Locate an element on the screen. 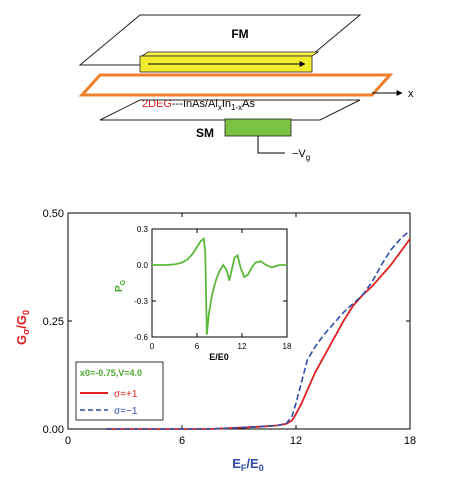 The image size is (450, 483). main-ytick-label: 0.25 is located at coordinates (53, 322).